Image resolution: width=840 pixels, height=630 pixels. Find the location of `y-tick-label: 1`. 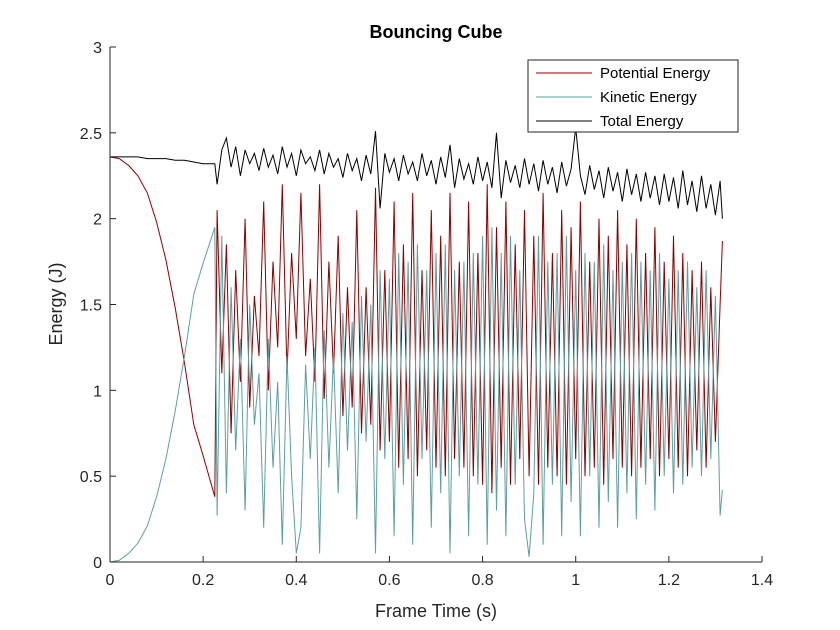

y-tick-label: 1 is located at coordinates (97, 391).